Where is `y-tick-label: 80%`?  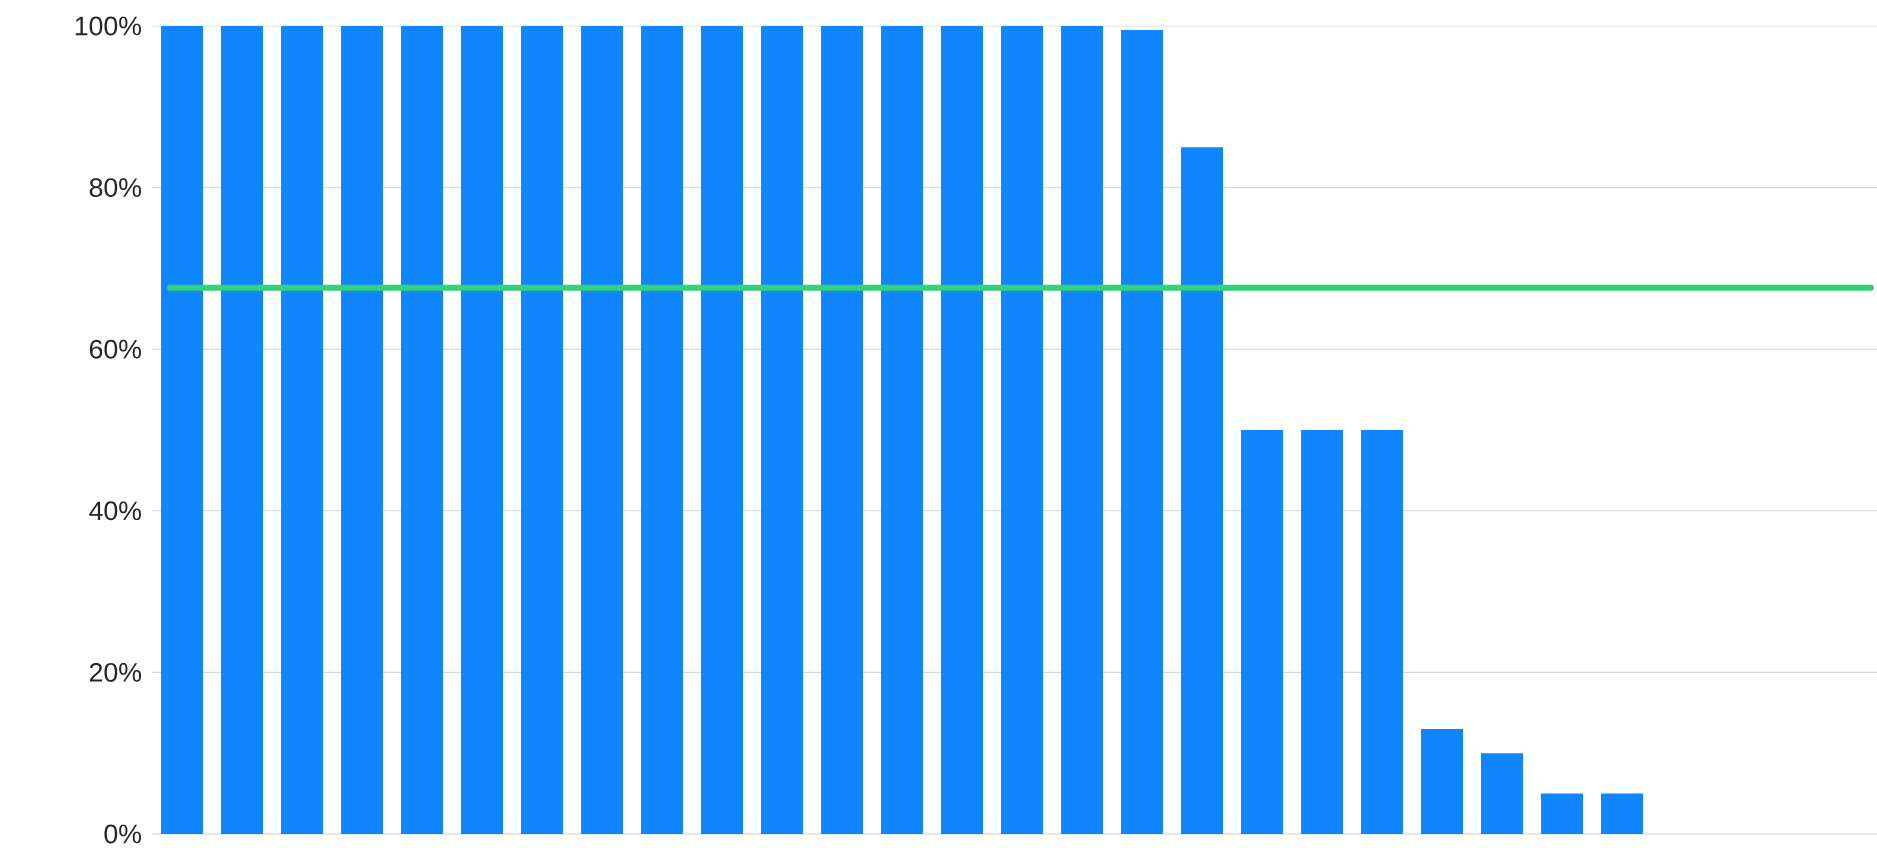 y-tick-label: 80% is located at coordinates (115, 188).